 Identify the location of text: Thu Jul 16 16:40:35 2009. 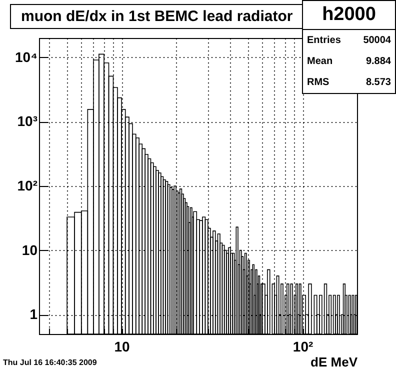
(50, 362).